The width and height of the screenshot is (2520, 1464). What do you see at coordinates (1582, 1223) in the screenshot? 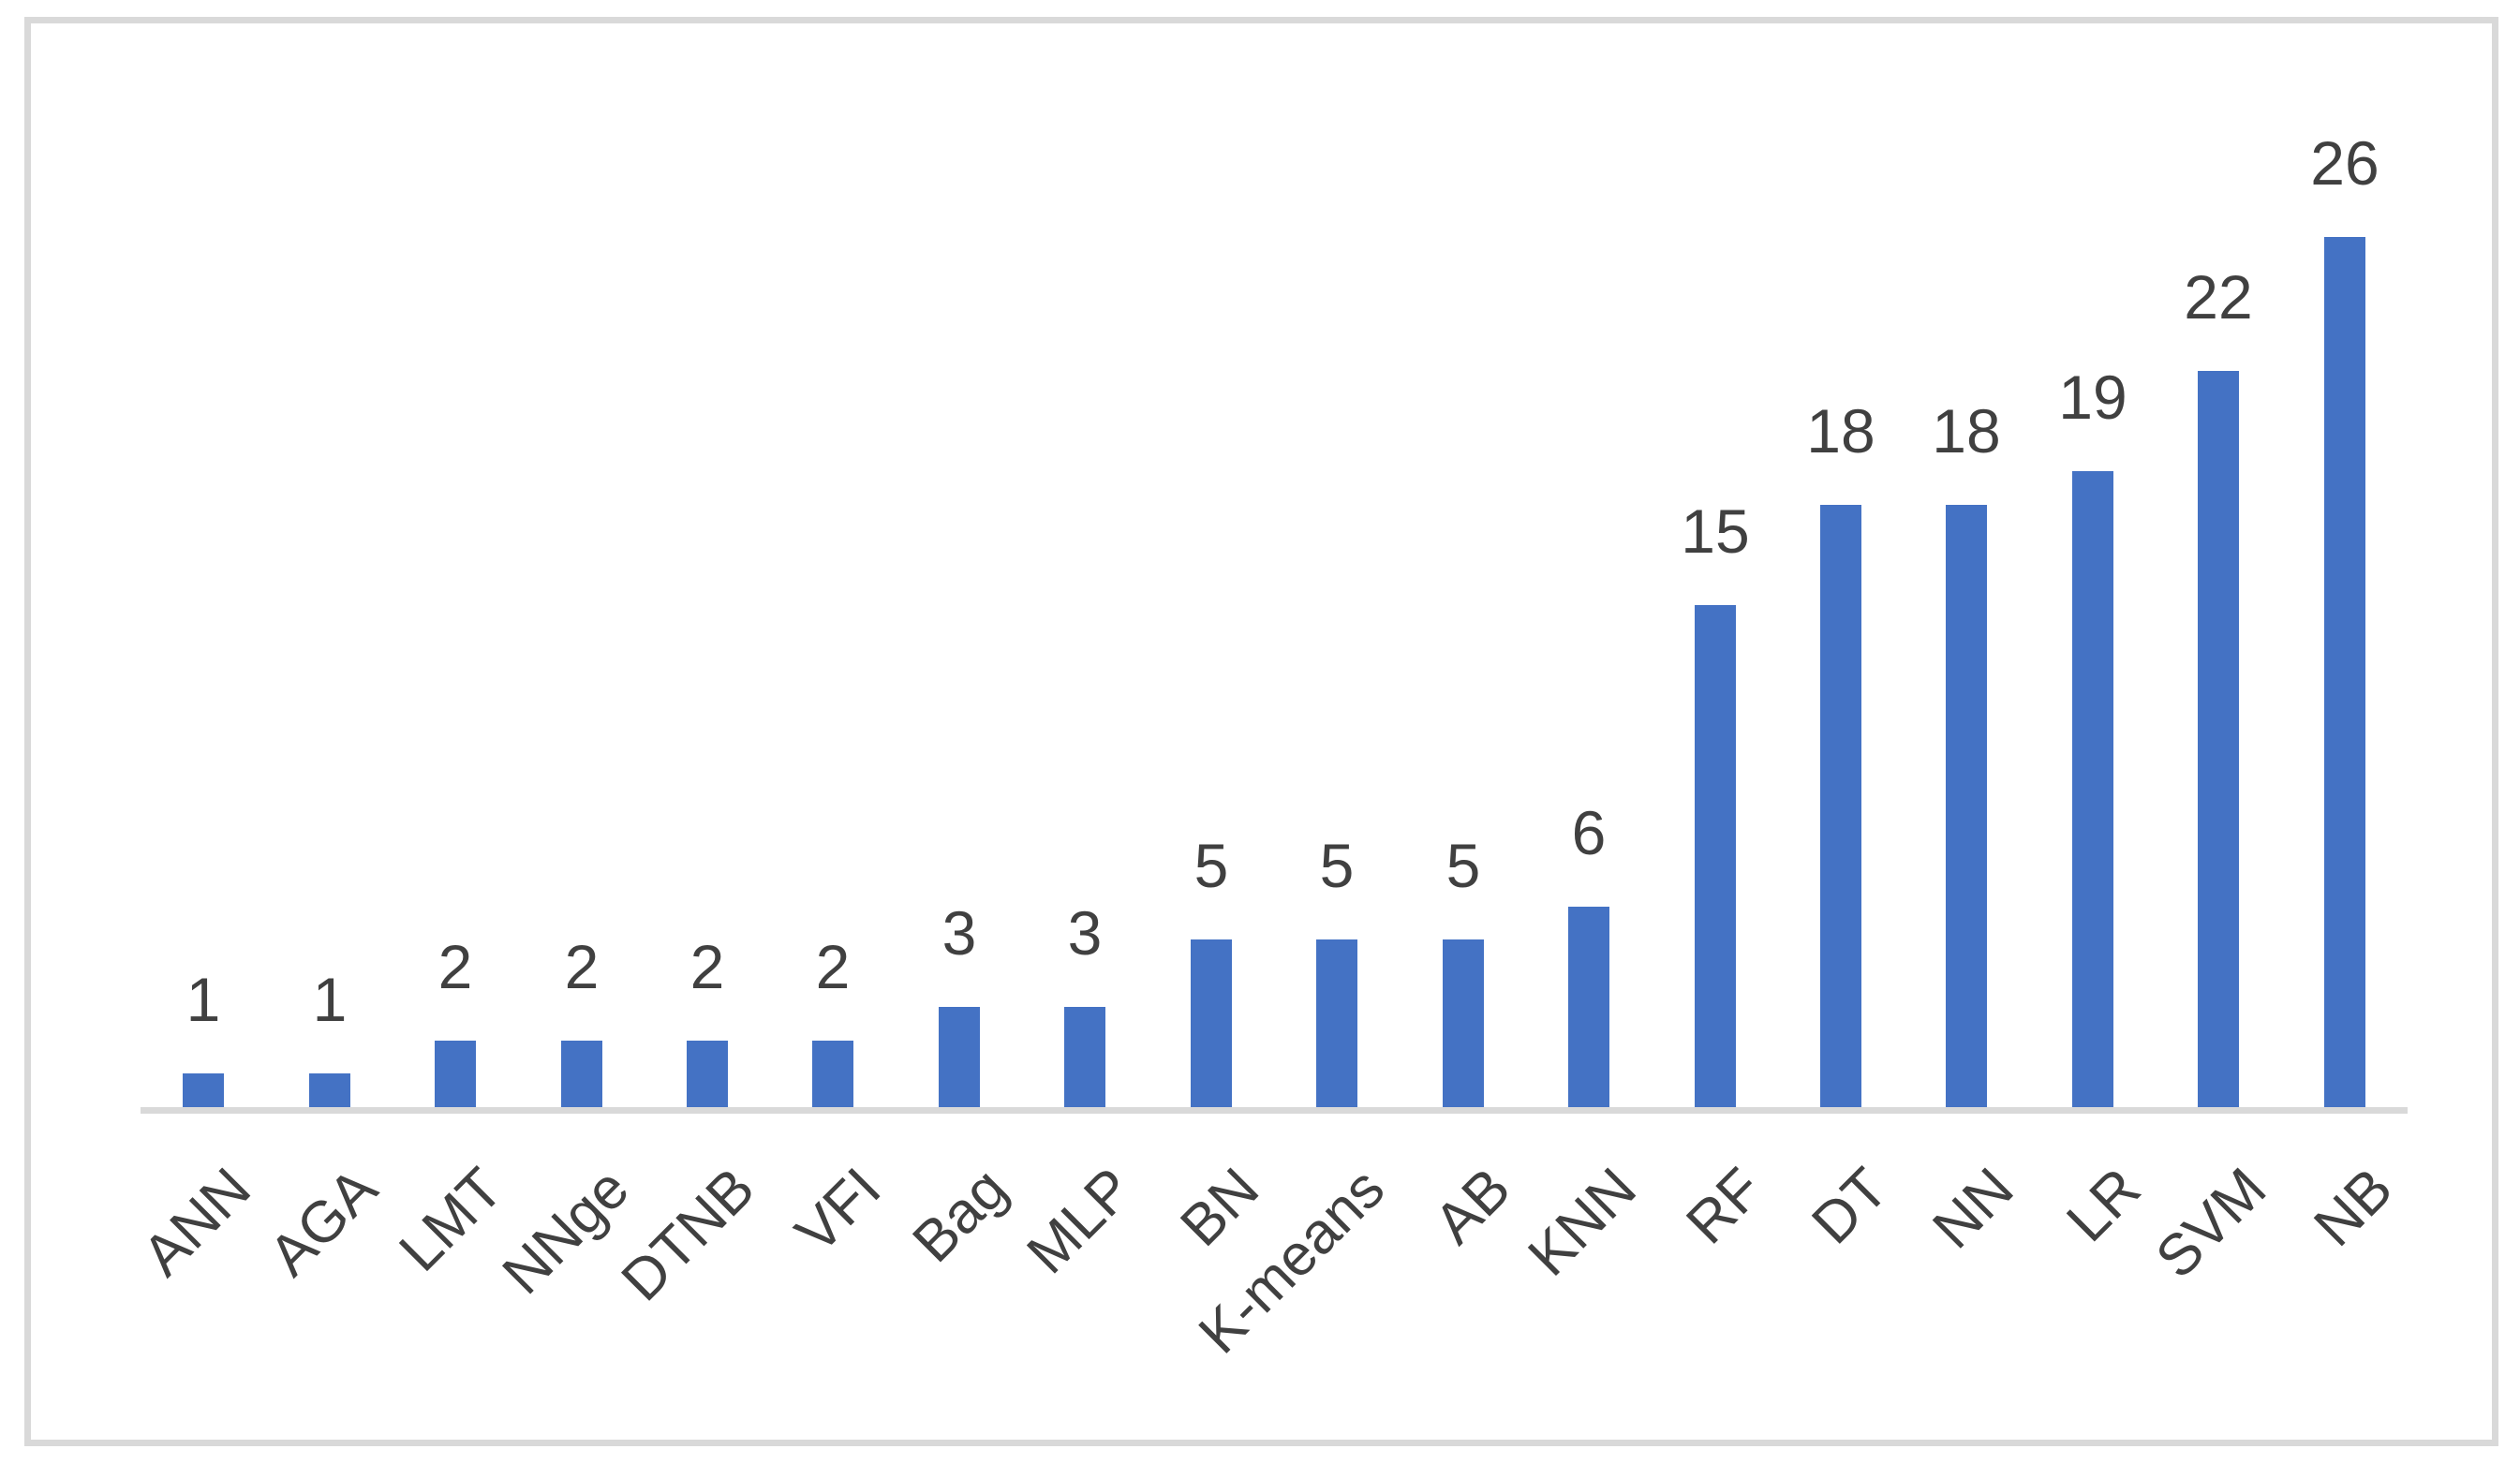
I see `category-label-KNN: KNN` at bounding box center [1582, 1223].